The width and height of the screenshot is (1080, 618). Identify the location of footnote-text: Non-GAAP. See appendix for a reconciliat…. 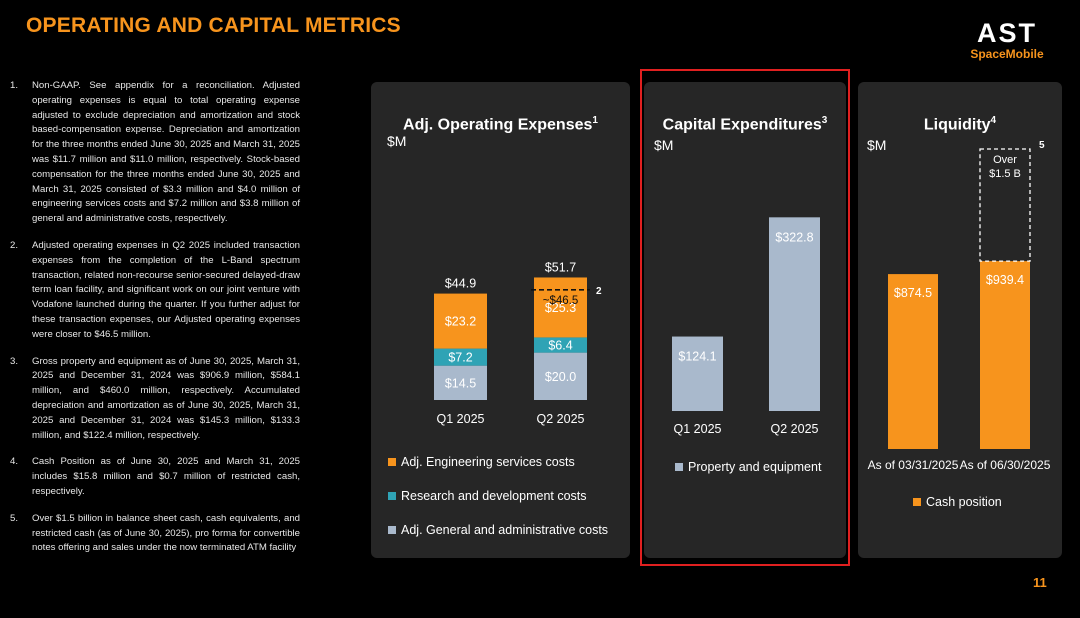
(166, 152).